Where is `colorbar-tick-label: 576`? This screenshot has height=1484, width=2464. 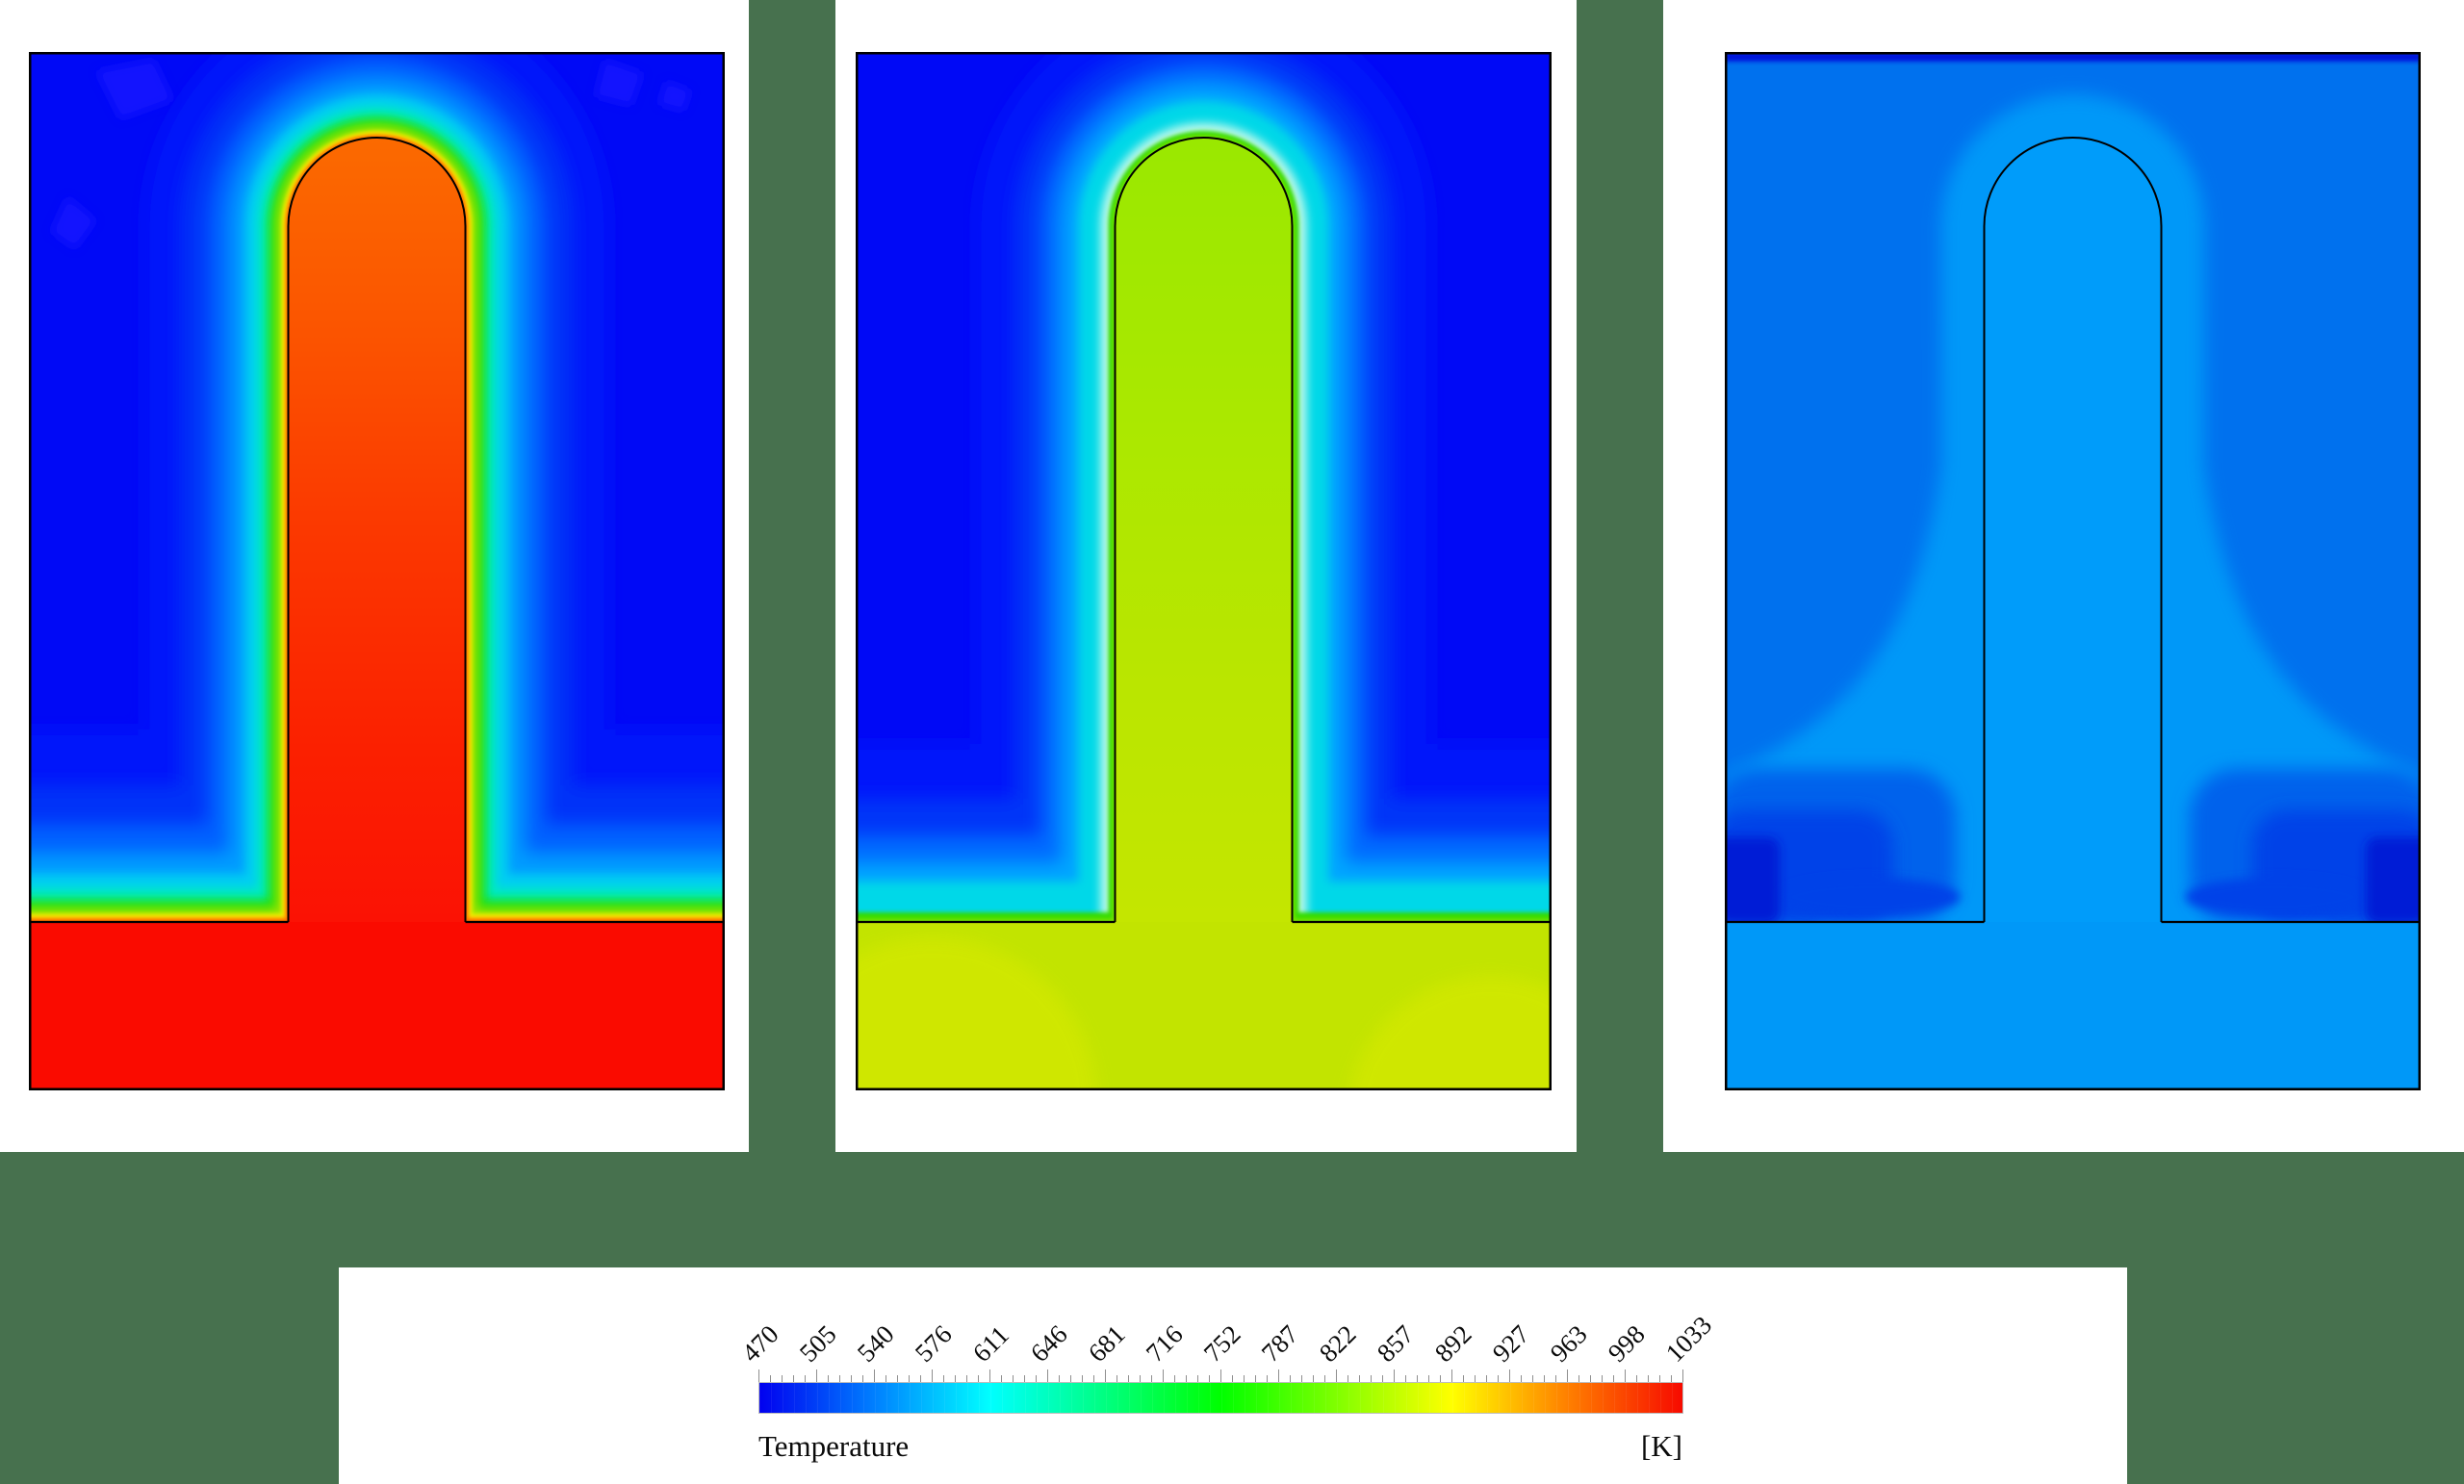 colorbar-tick-label: 576 is located at coordinates (933, 1344).